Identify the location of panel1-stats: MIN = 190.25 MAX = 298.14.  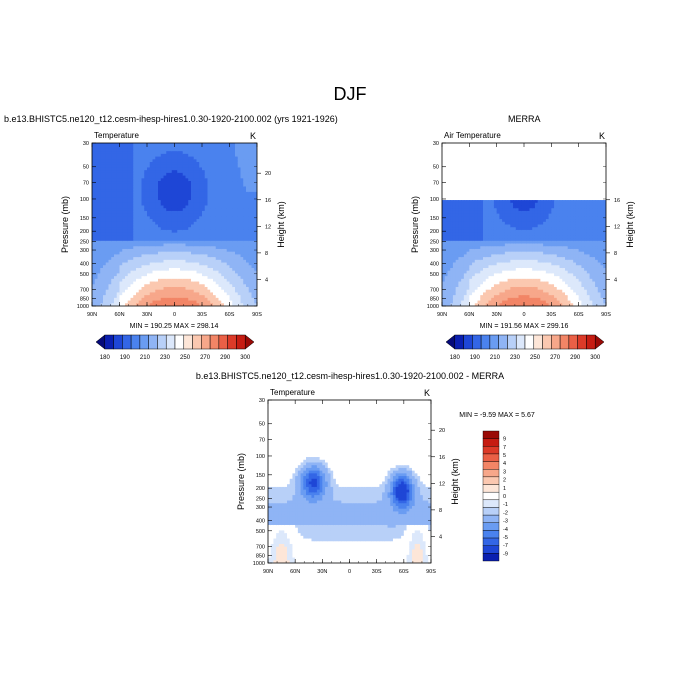
(174, 326).